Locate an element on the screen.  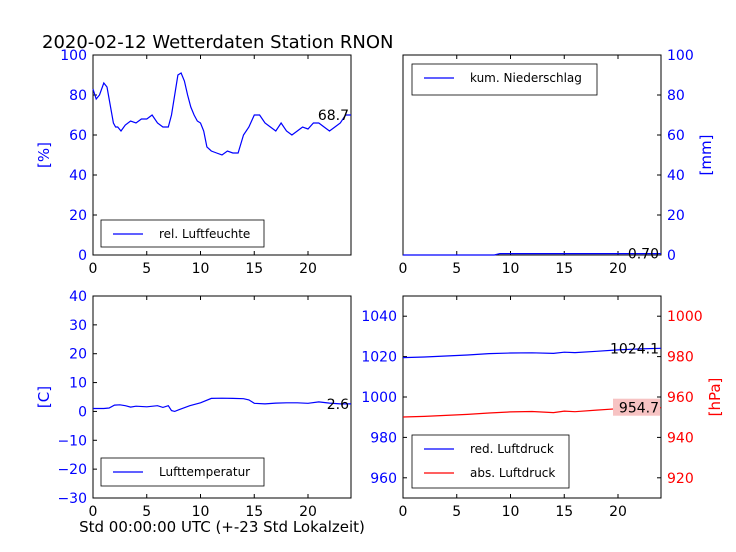
y-tick-label: 10 is located at coordinates (78, 384).